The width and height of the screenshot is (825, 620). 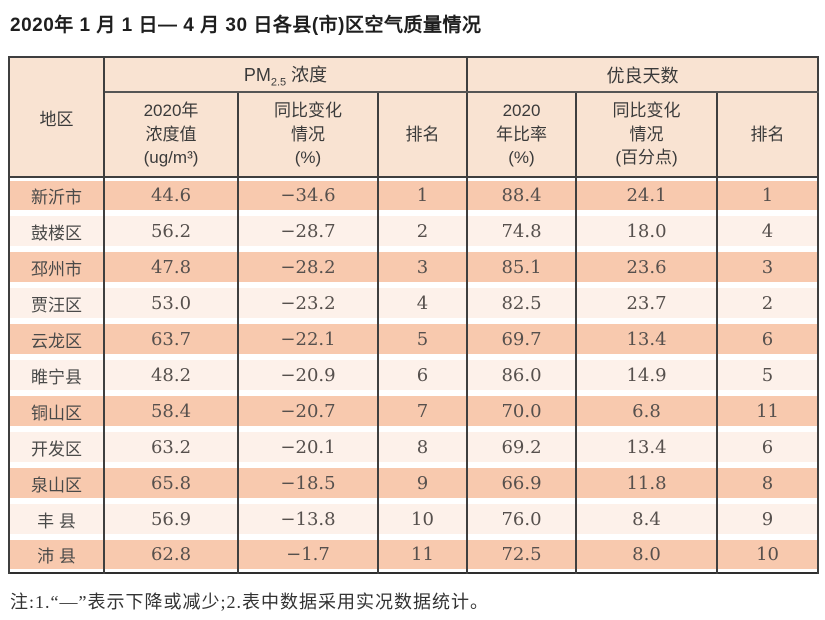 I want to click on pm-change-cell: −34.6, so click(x=308, y=195).